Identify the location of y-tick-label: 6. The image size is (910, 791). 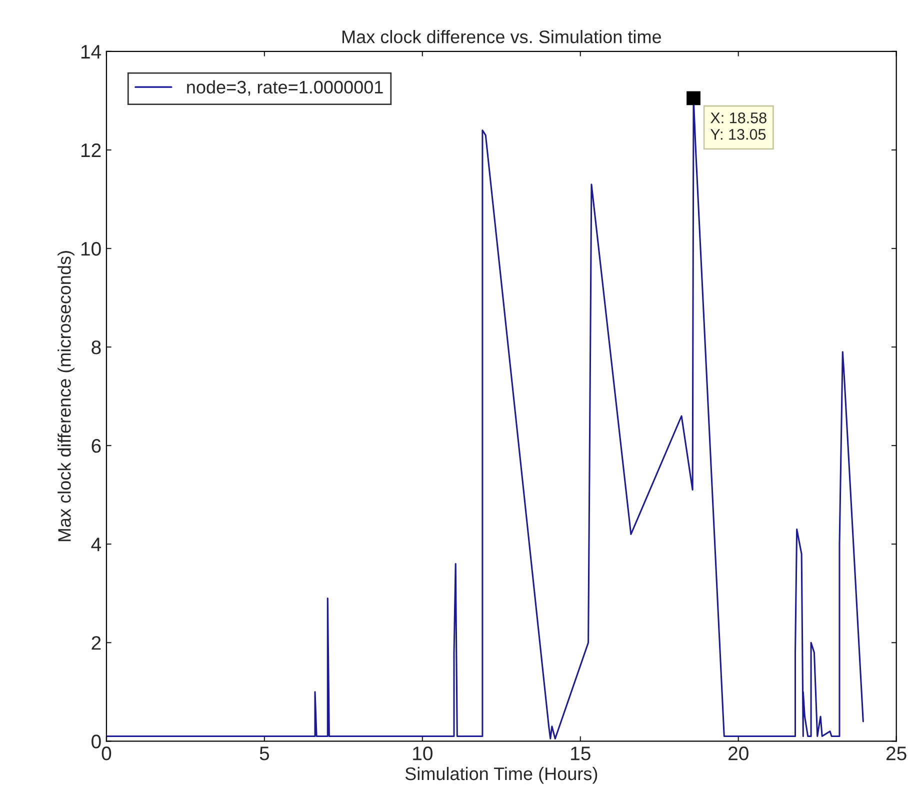
(96, 446).